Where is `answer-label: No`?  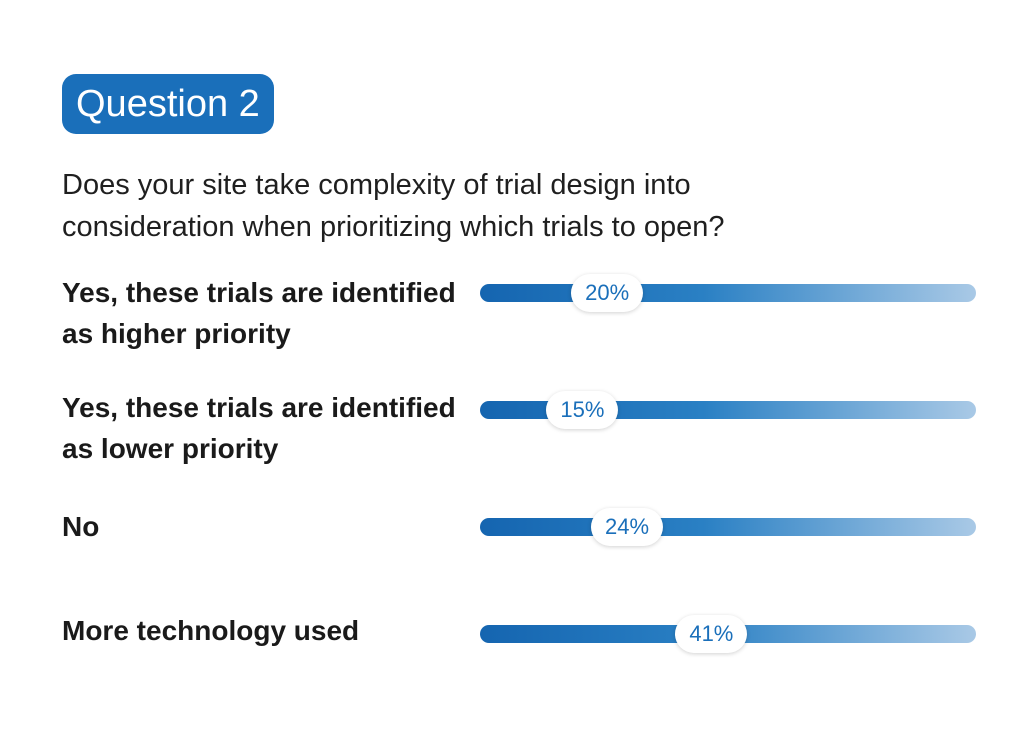 answer-label: No is located at coordinates (81, 526).